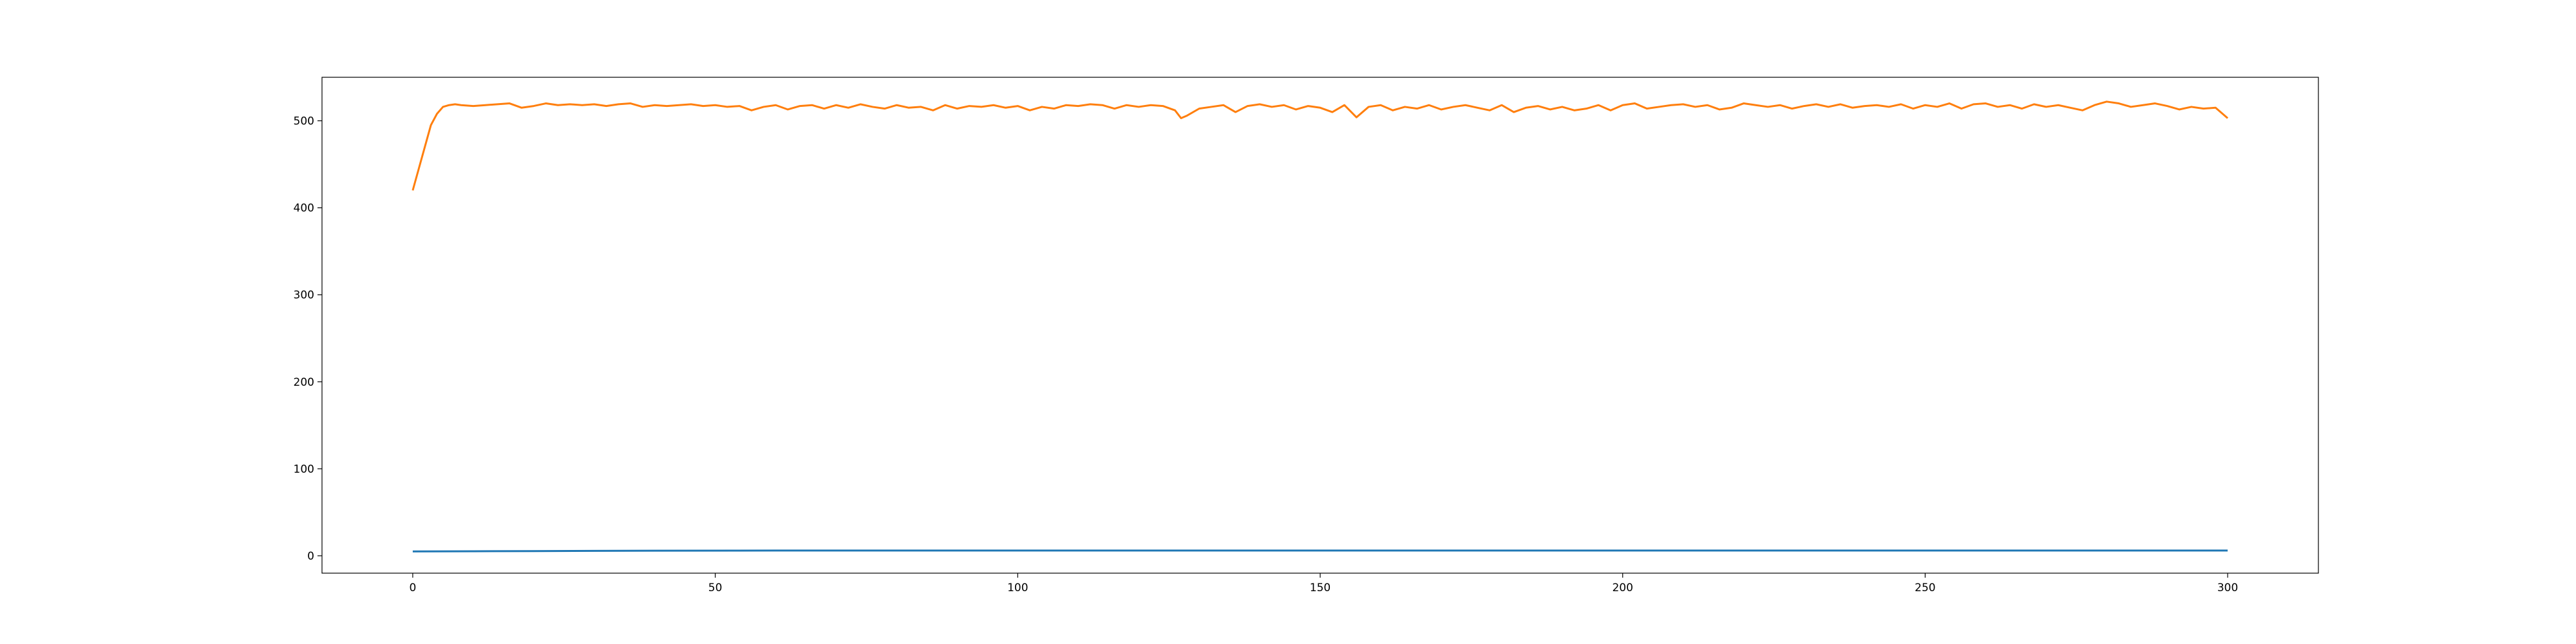 This screenshot has width=2576, height=644. Describe the element at coordinates (304, 382) in the screenshot. I see `y-tick-label: 200` at that location.